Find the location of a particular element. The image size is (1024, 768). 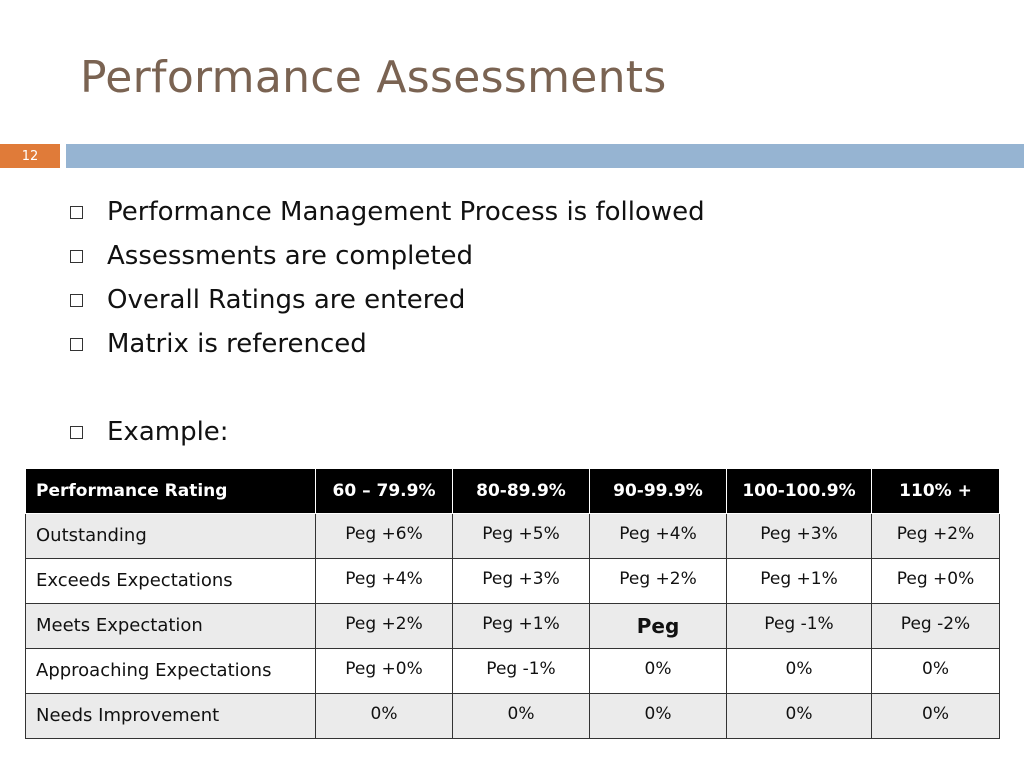

table-row: Needs Improvement 0% 0% 0% 0% 0% is located at coordinates (512, 716).